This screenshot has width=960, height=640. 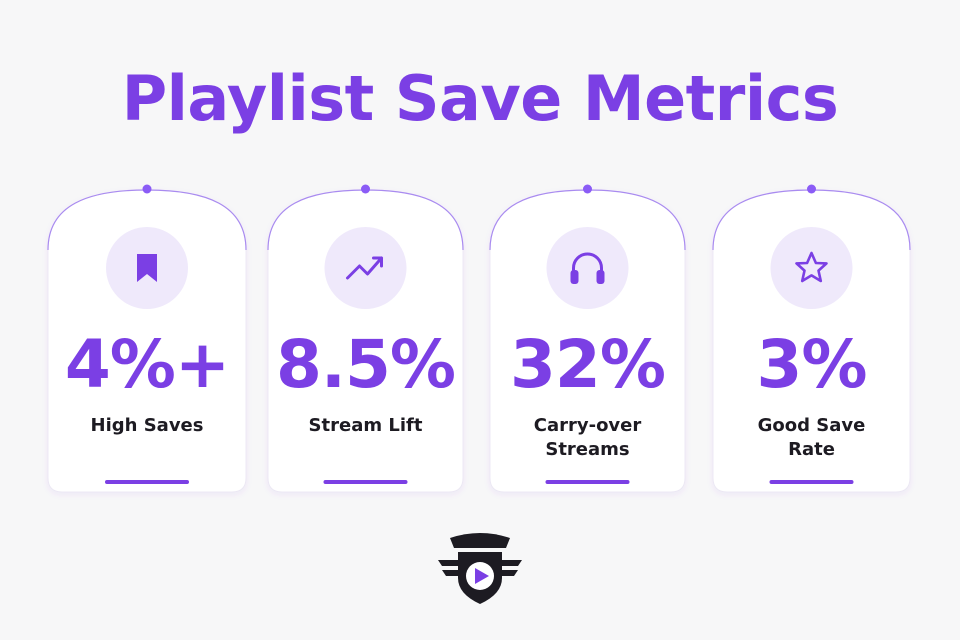 I want to click on metric-label: Good Save Rate, so click(x=811, y=437).